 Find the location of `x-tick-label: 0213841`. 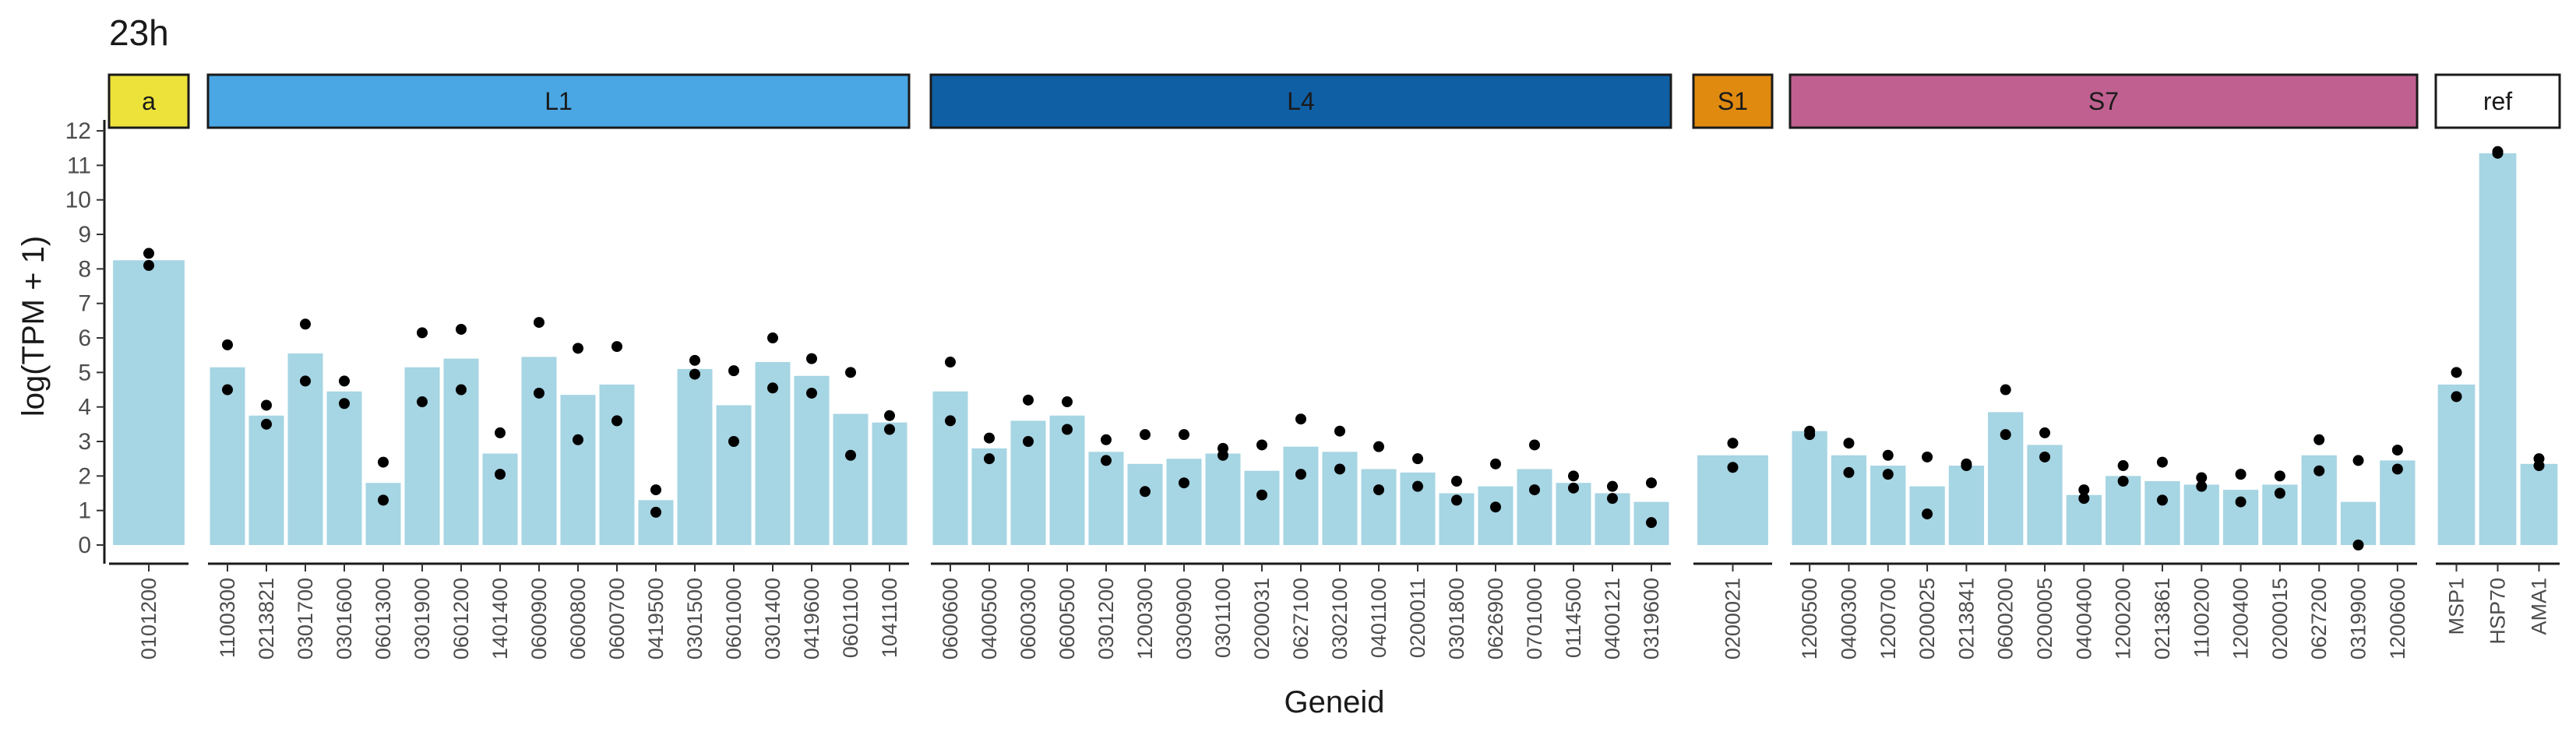

x-tick-label: 0213841 is located at coordinates (1966, 618).